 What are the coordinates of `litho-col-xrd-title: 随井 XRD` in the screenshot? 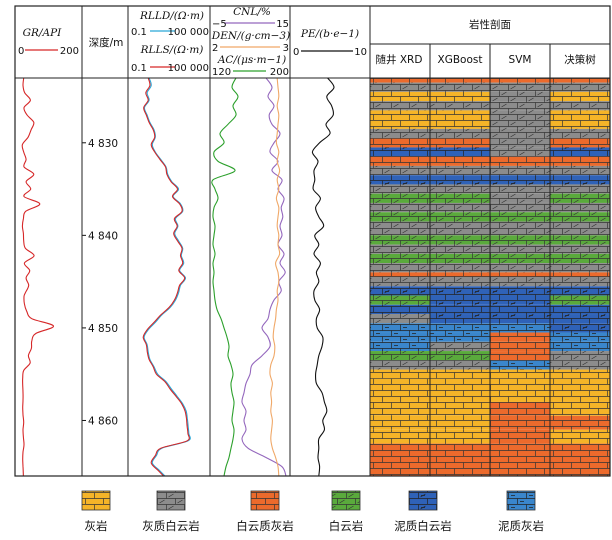 It's located at (399, 59).